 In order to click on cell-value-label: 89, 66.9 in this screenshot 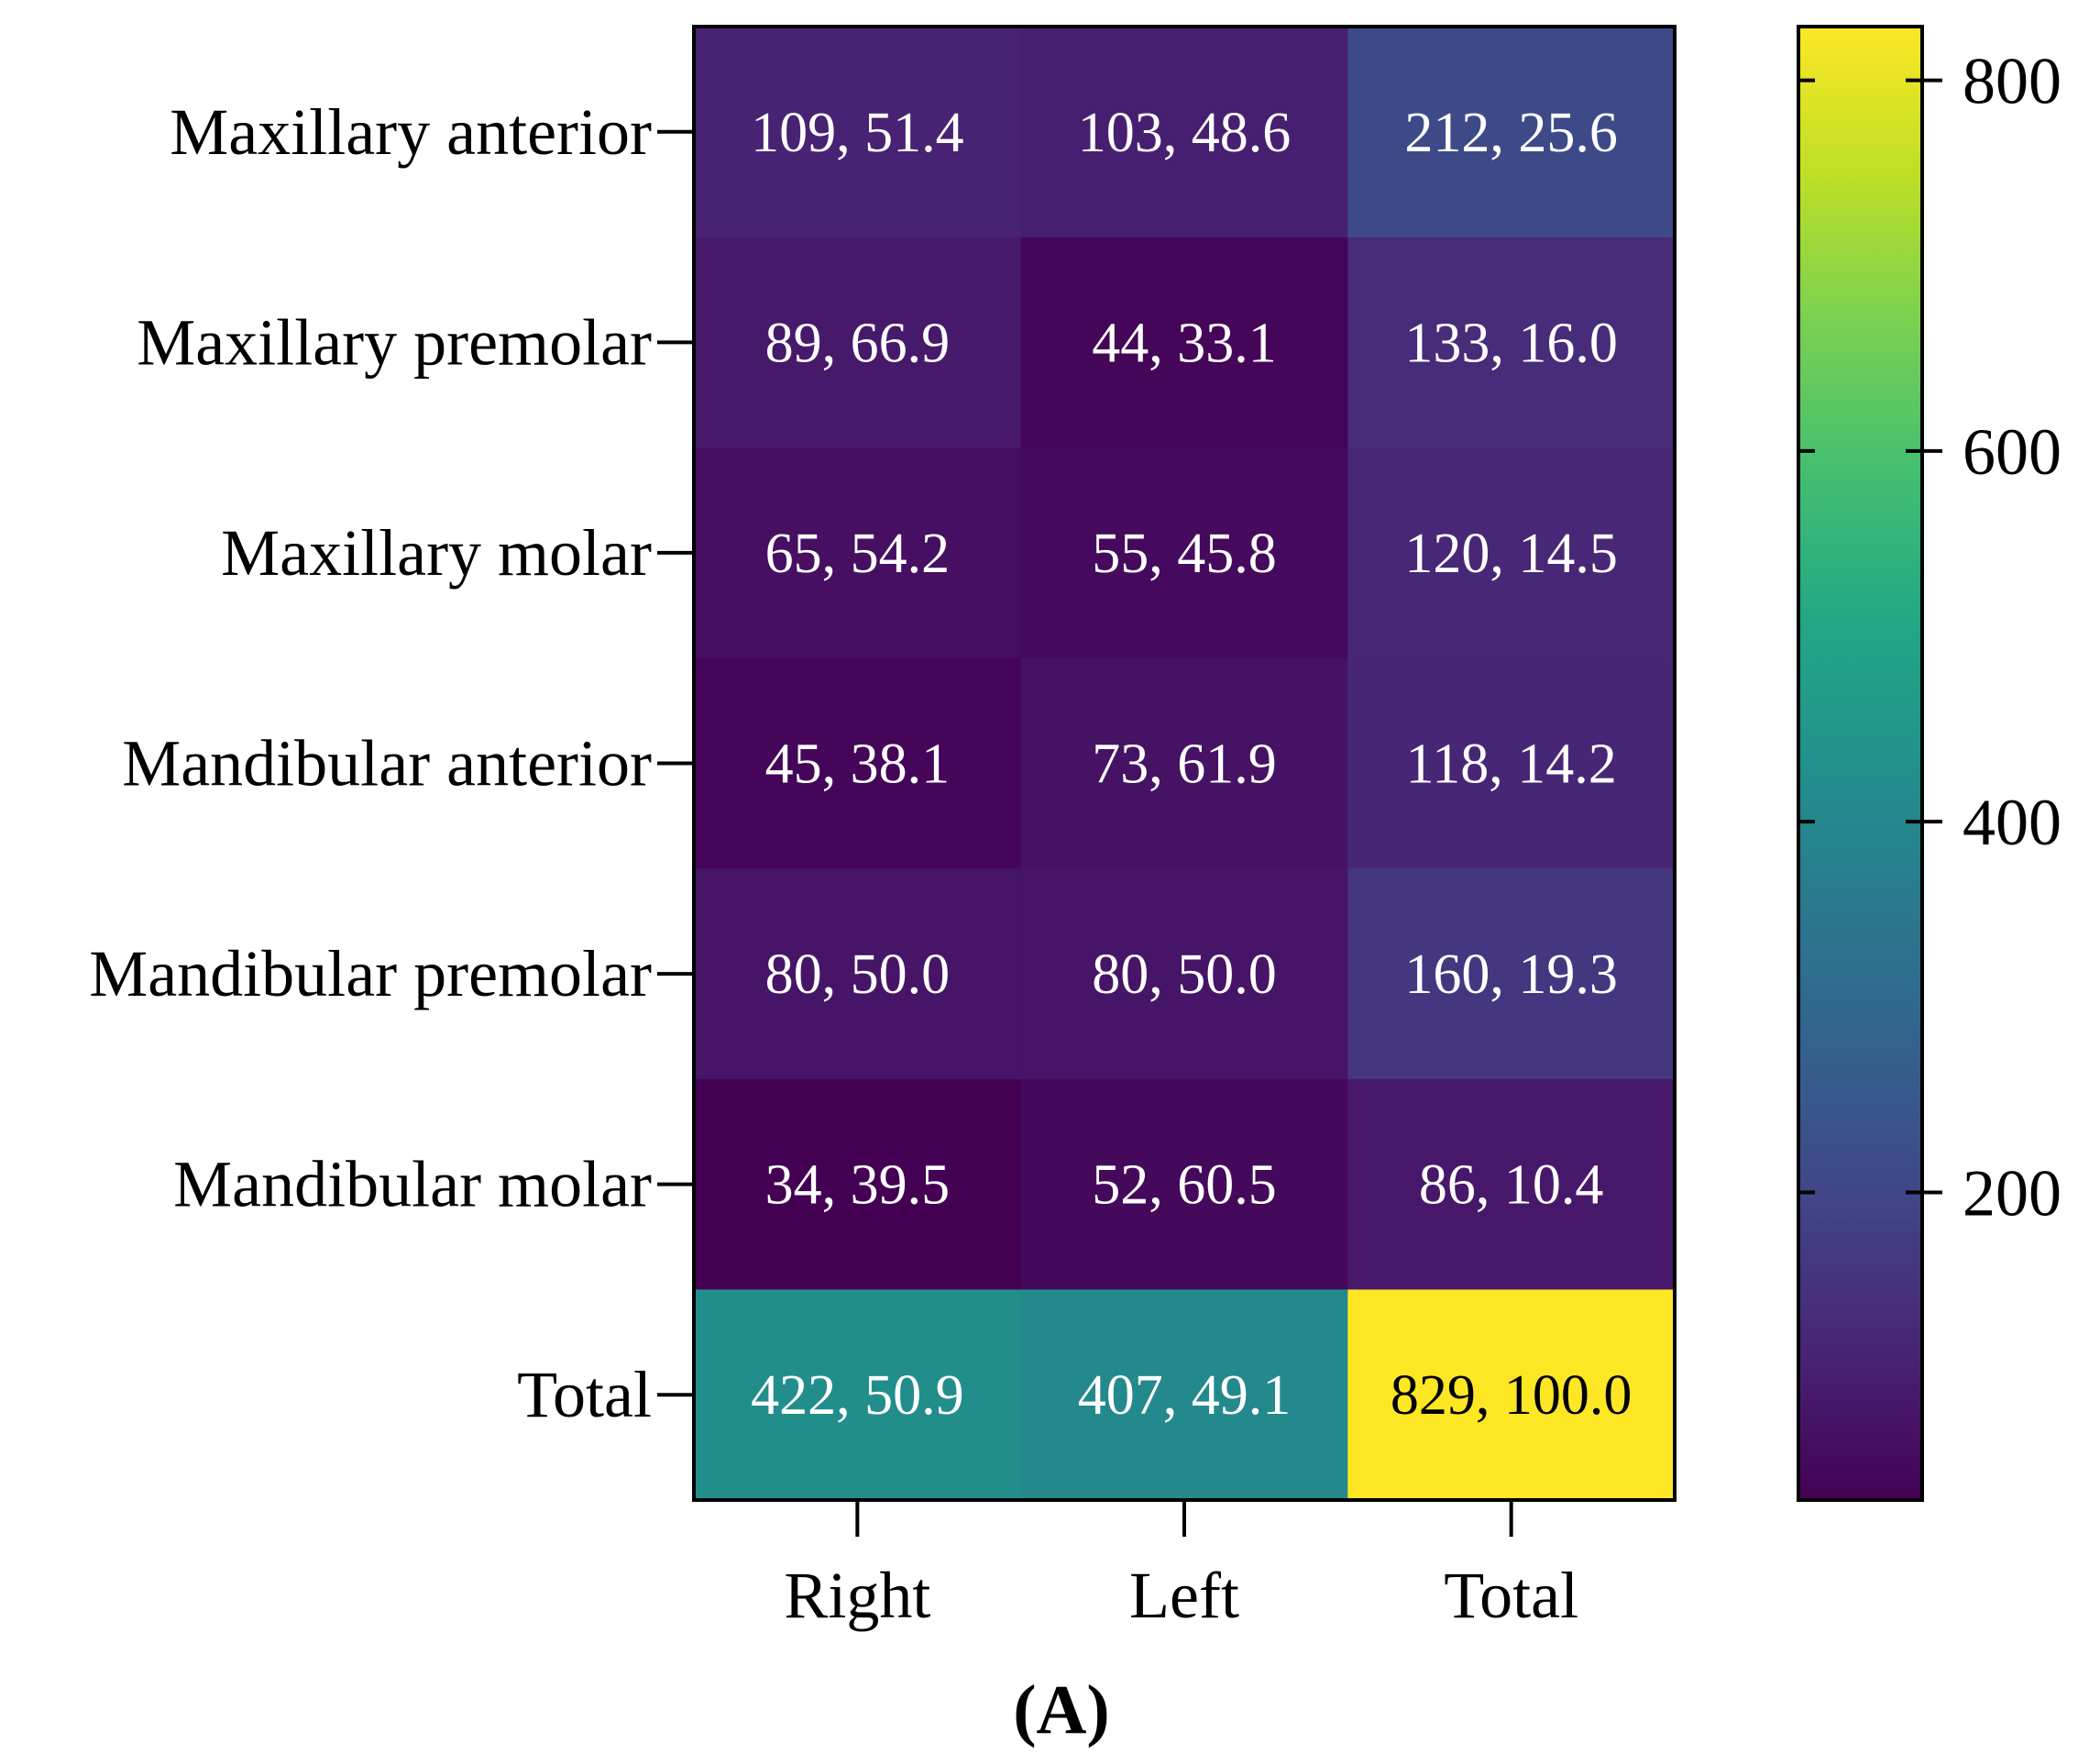, I will do `click(858, 343)`.